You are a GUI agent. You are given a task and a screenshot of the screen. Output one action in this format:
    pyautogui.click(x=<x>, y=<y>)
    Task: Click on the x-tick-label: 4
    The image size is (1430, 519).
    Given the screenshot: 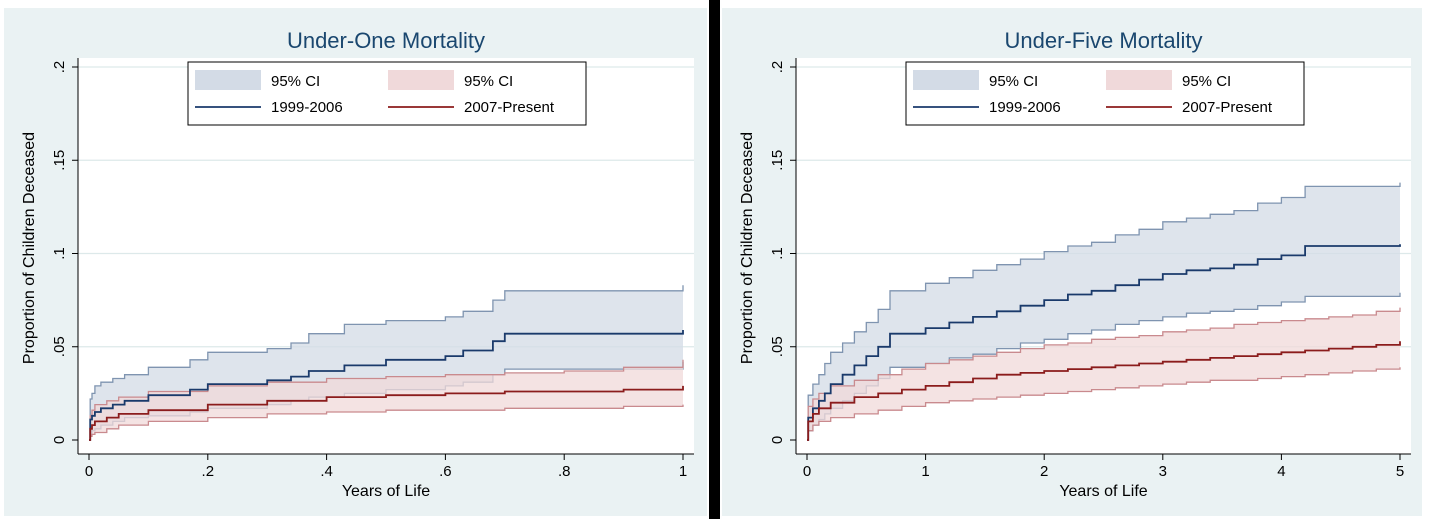 What is the action you would take?
    pyautogui.click(x=1281, y=471)
    